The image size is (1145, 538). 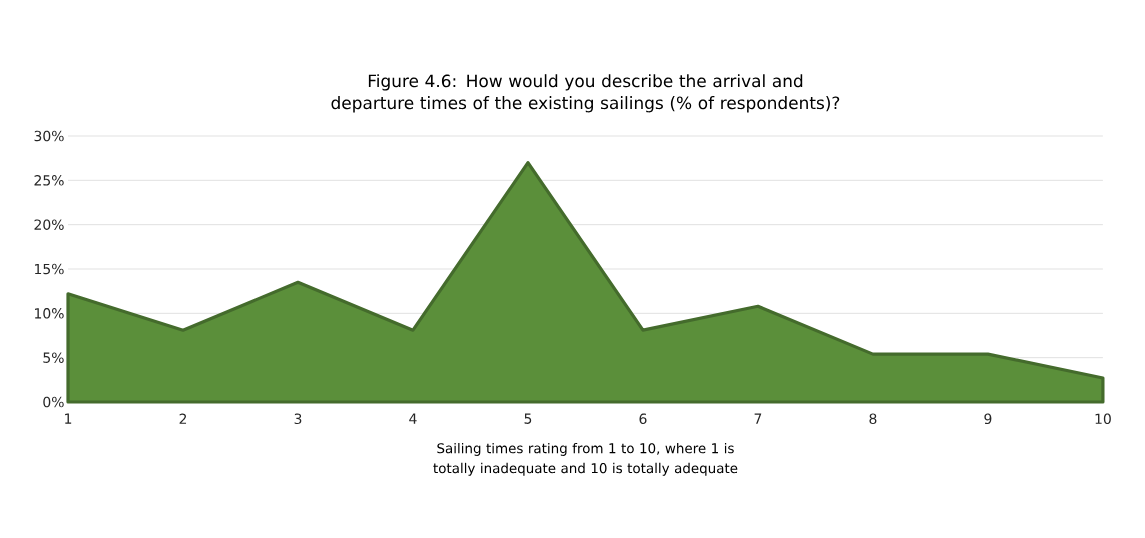 What do you see at coordinates (758, 418) in the screenshot?
I see `x-tick-label: 7` at bounding box center [758, 418].